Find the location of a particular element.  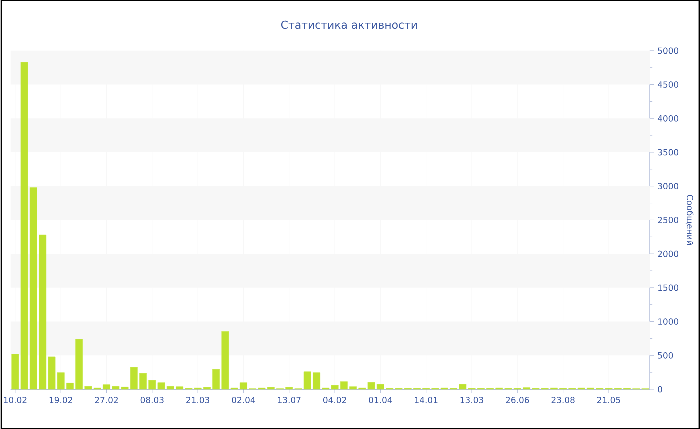

y-tick-label: 500 is located at coordinates (666, 355).